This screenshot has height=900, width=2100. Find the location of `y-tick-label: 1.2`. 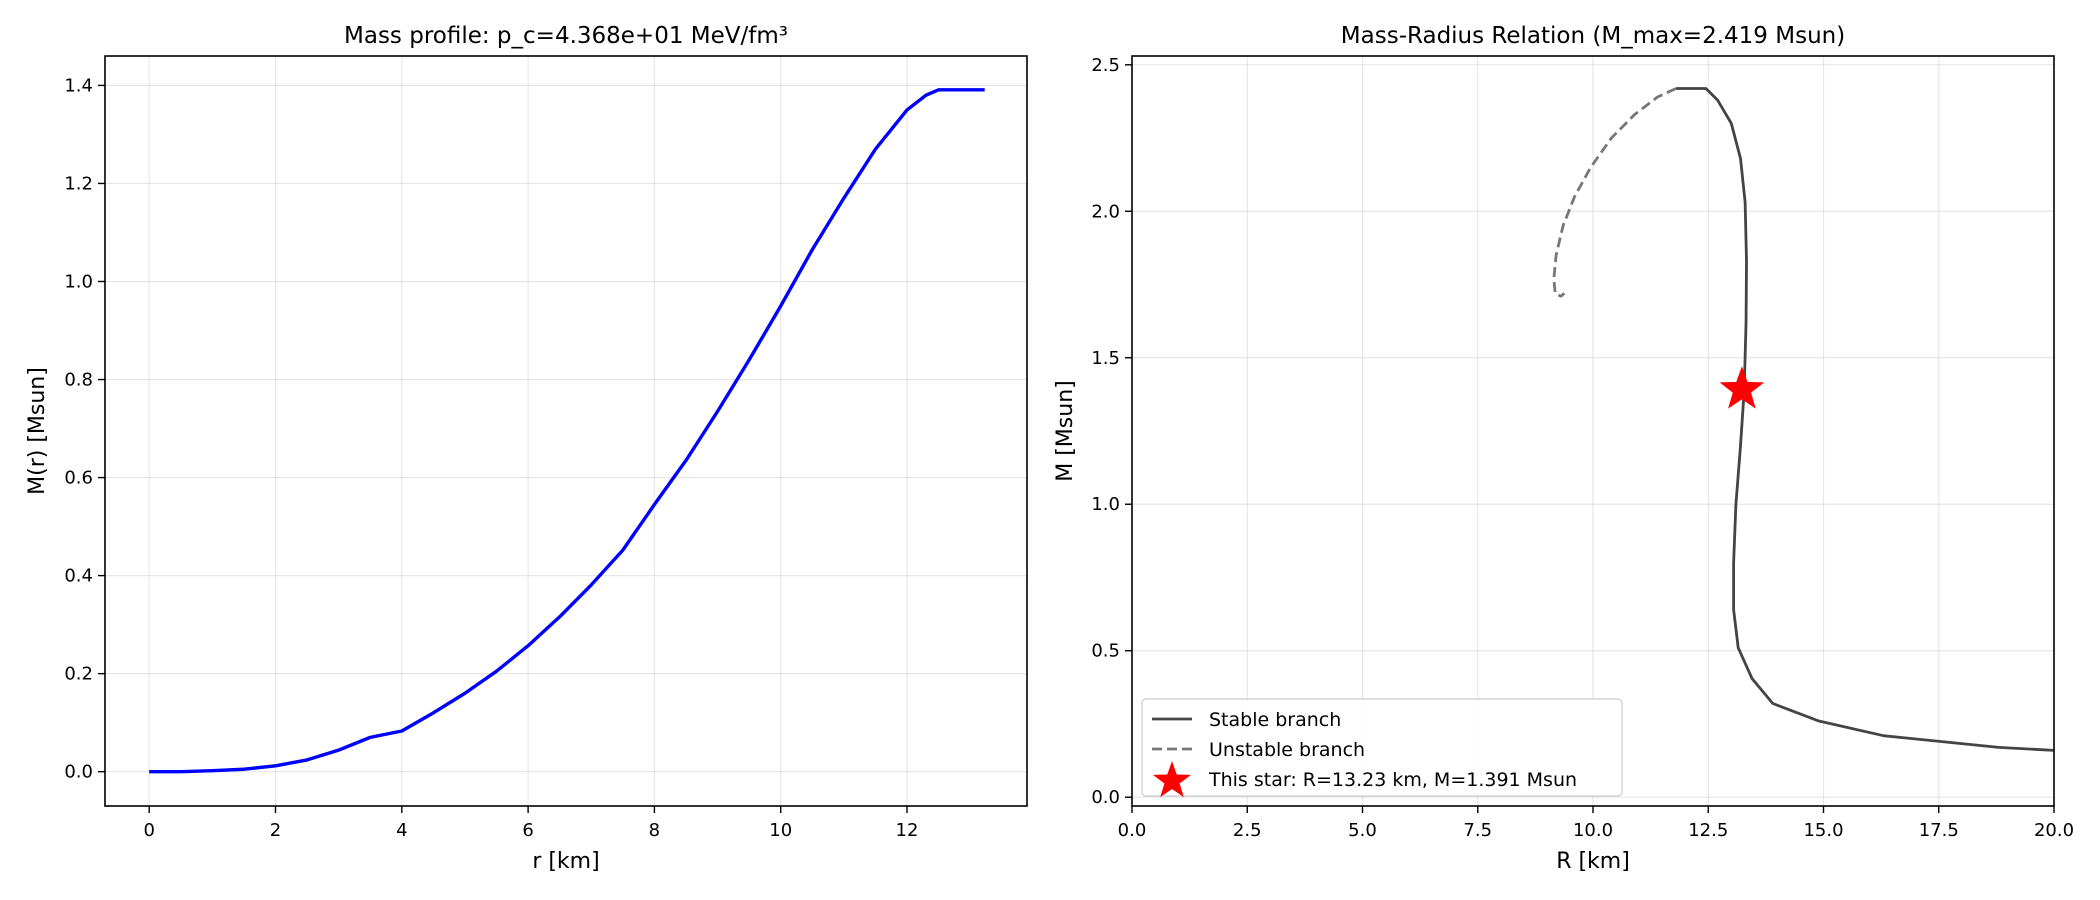

y-tick-label: 1.2 is located at coordinates (78, 183).